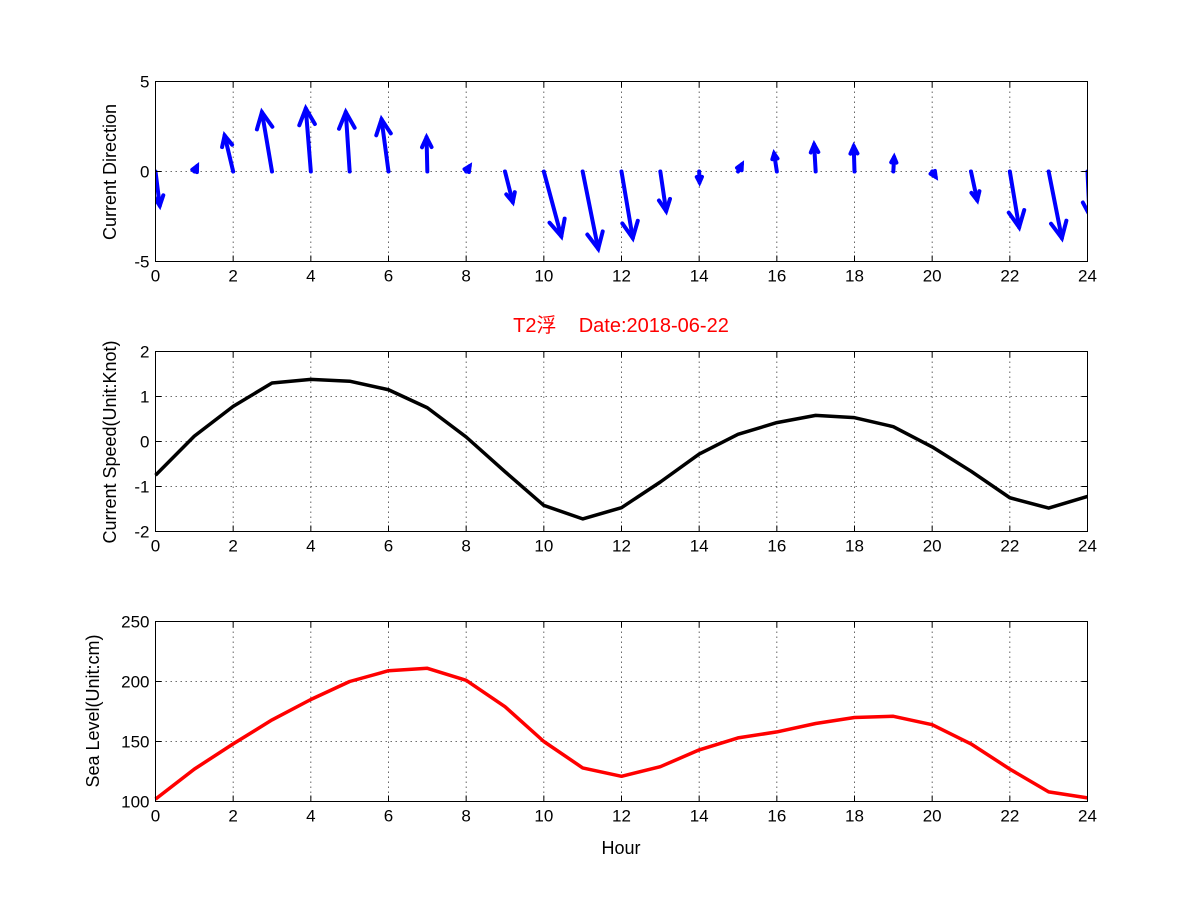  I want to click on direction-x-tick-label: 12, so click(621, 276).